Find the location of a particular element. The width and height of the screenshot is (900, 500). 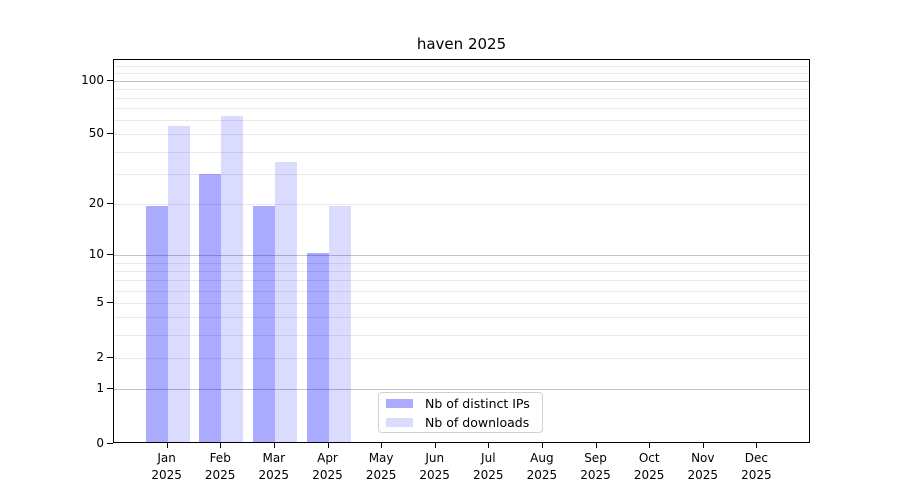

x-tick-mark-nov is located at coordinates (703, 445).